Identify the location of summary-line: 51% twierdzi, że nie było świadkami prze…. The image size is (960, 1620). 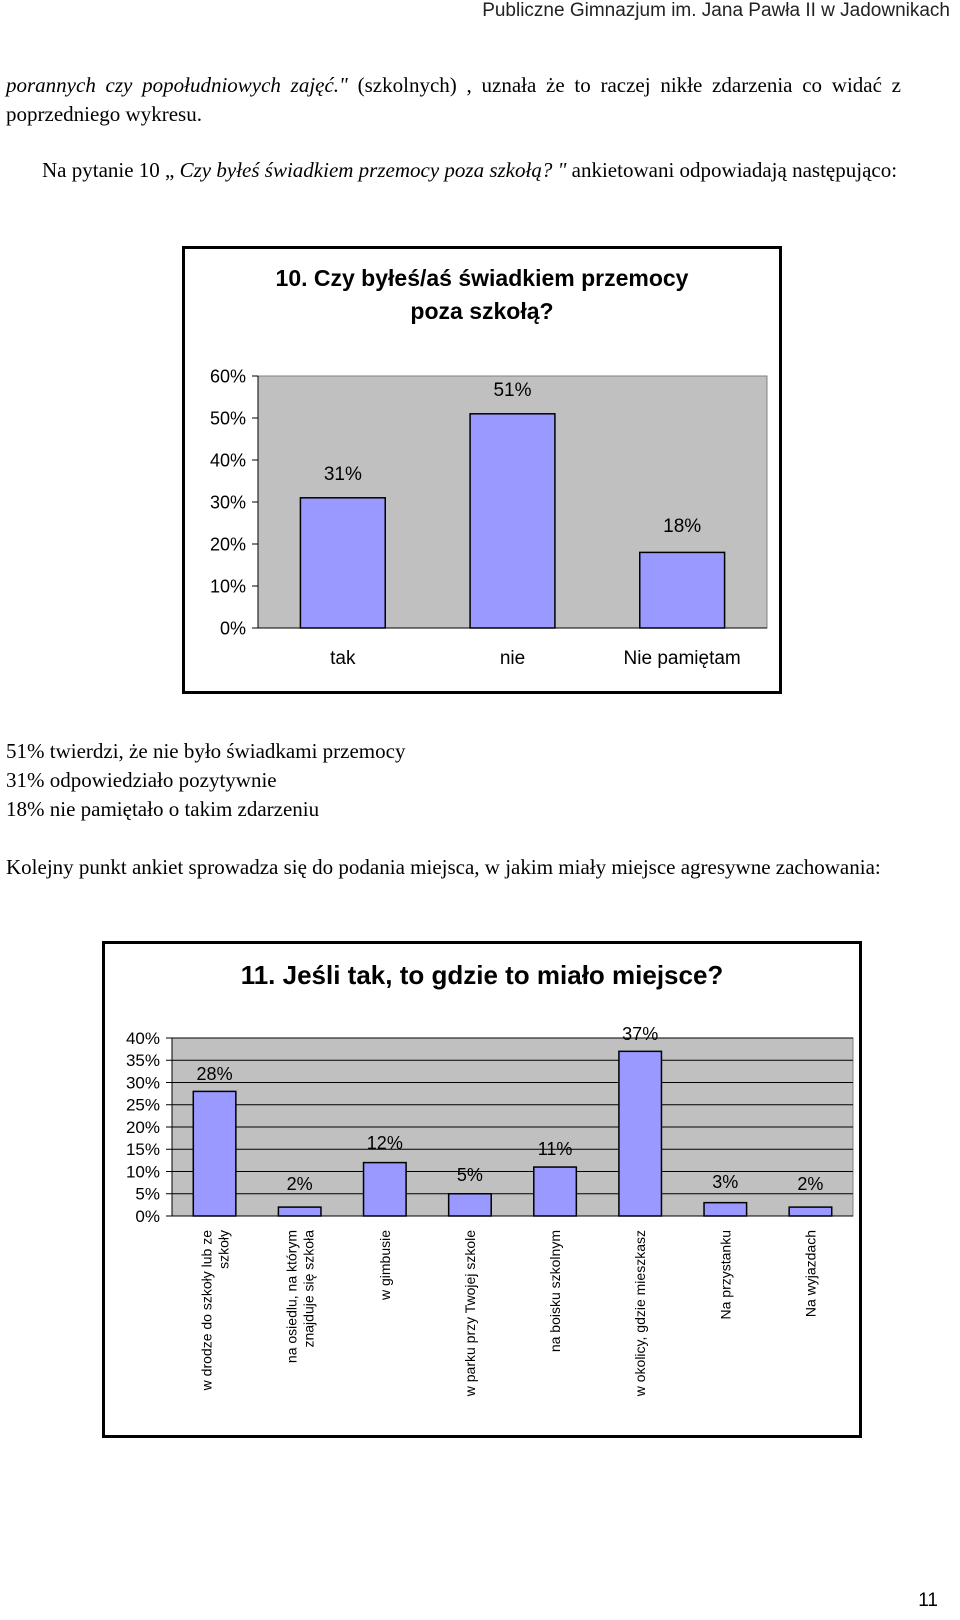
(206, 751).